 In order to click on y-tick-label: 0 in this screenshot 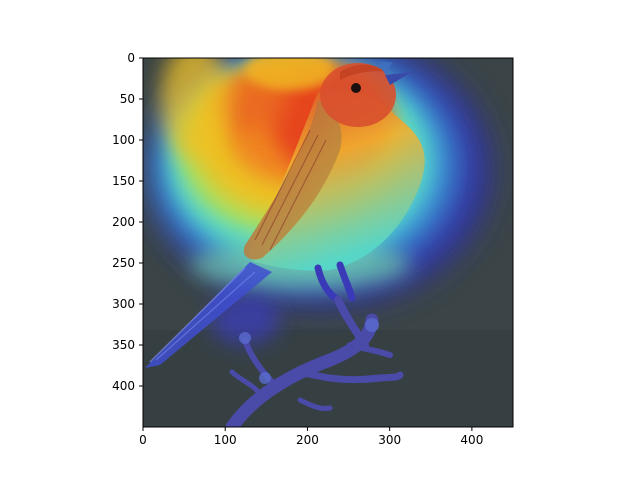, I will do `click(131, 58)`.